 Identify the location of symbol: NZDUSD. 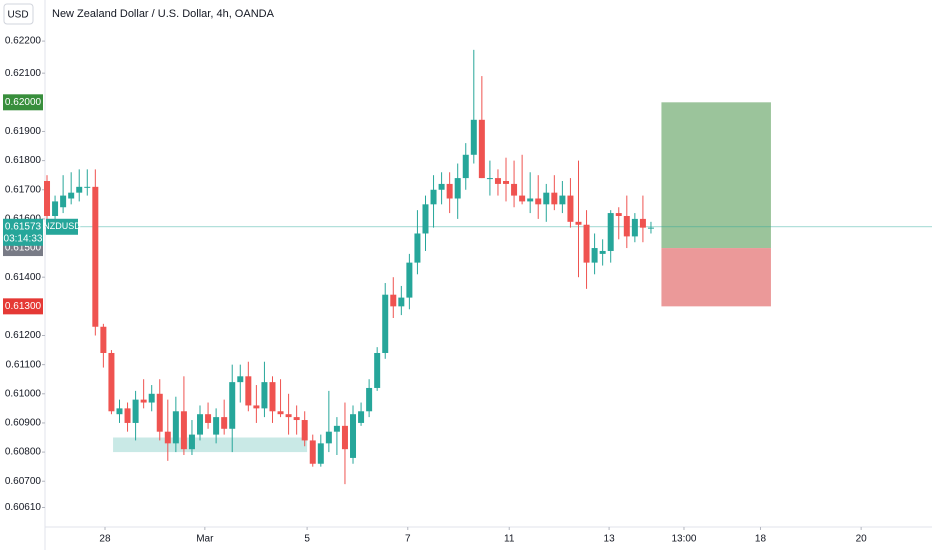
(62, 226).